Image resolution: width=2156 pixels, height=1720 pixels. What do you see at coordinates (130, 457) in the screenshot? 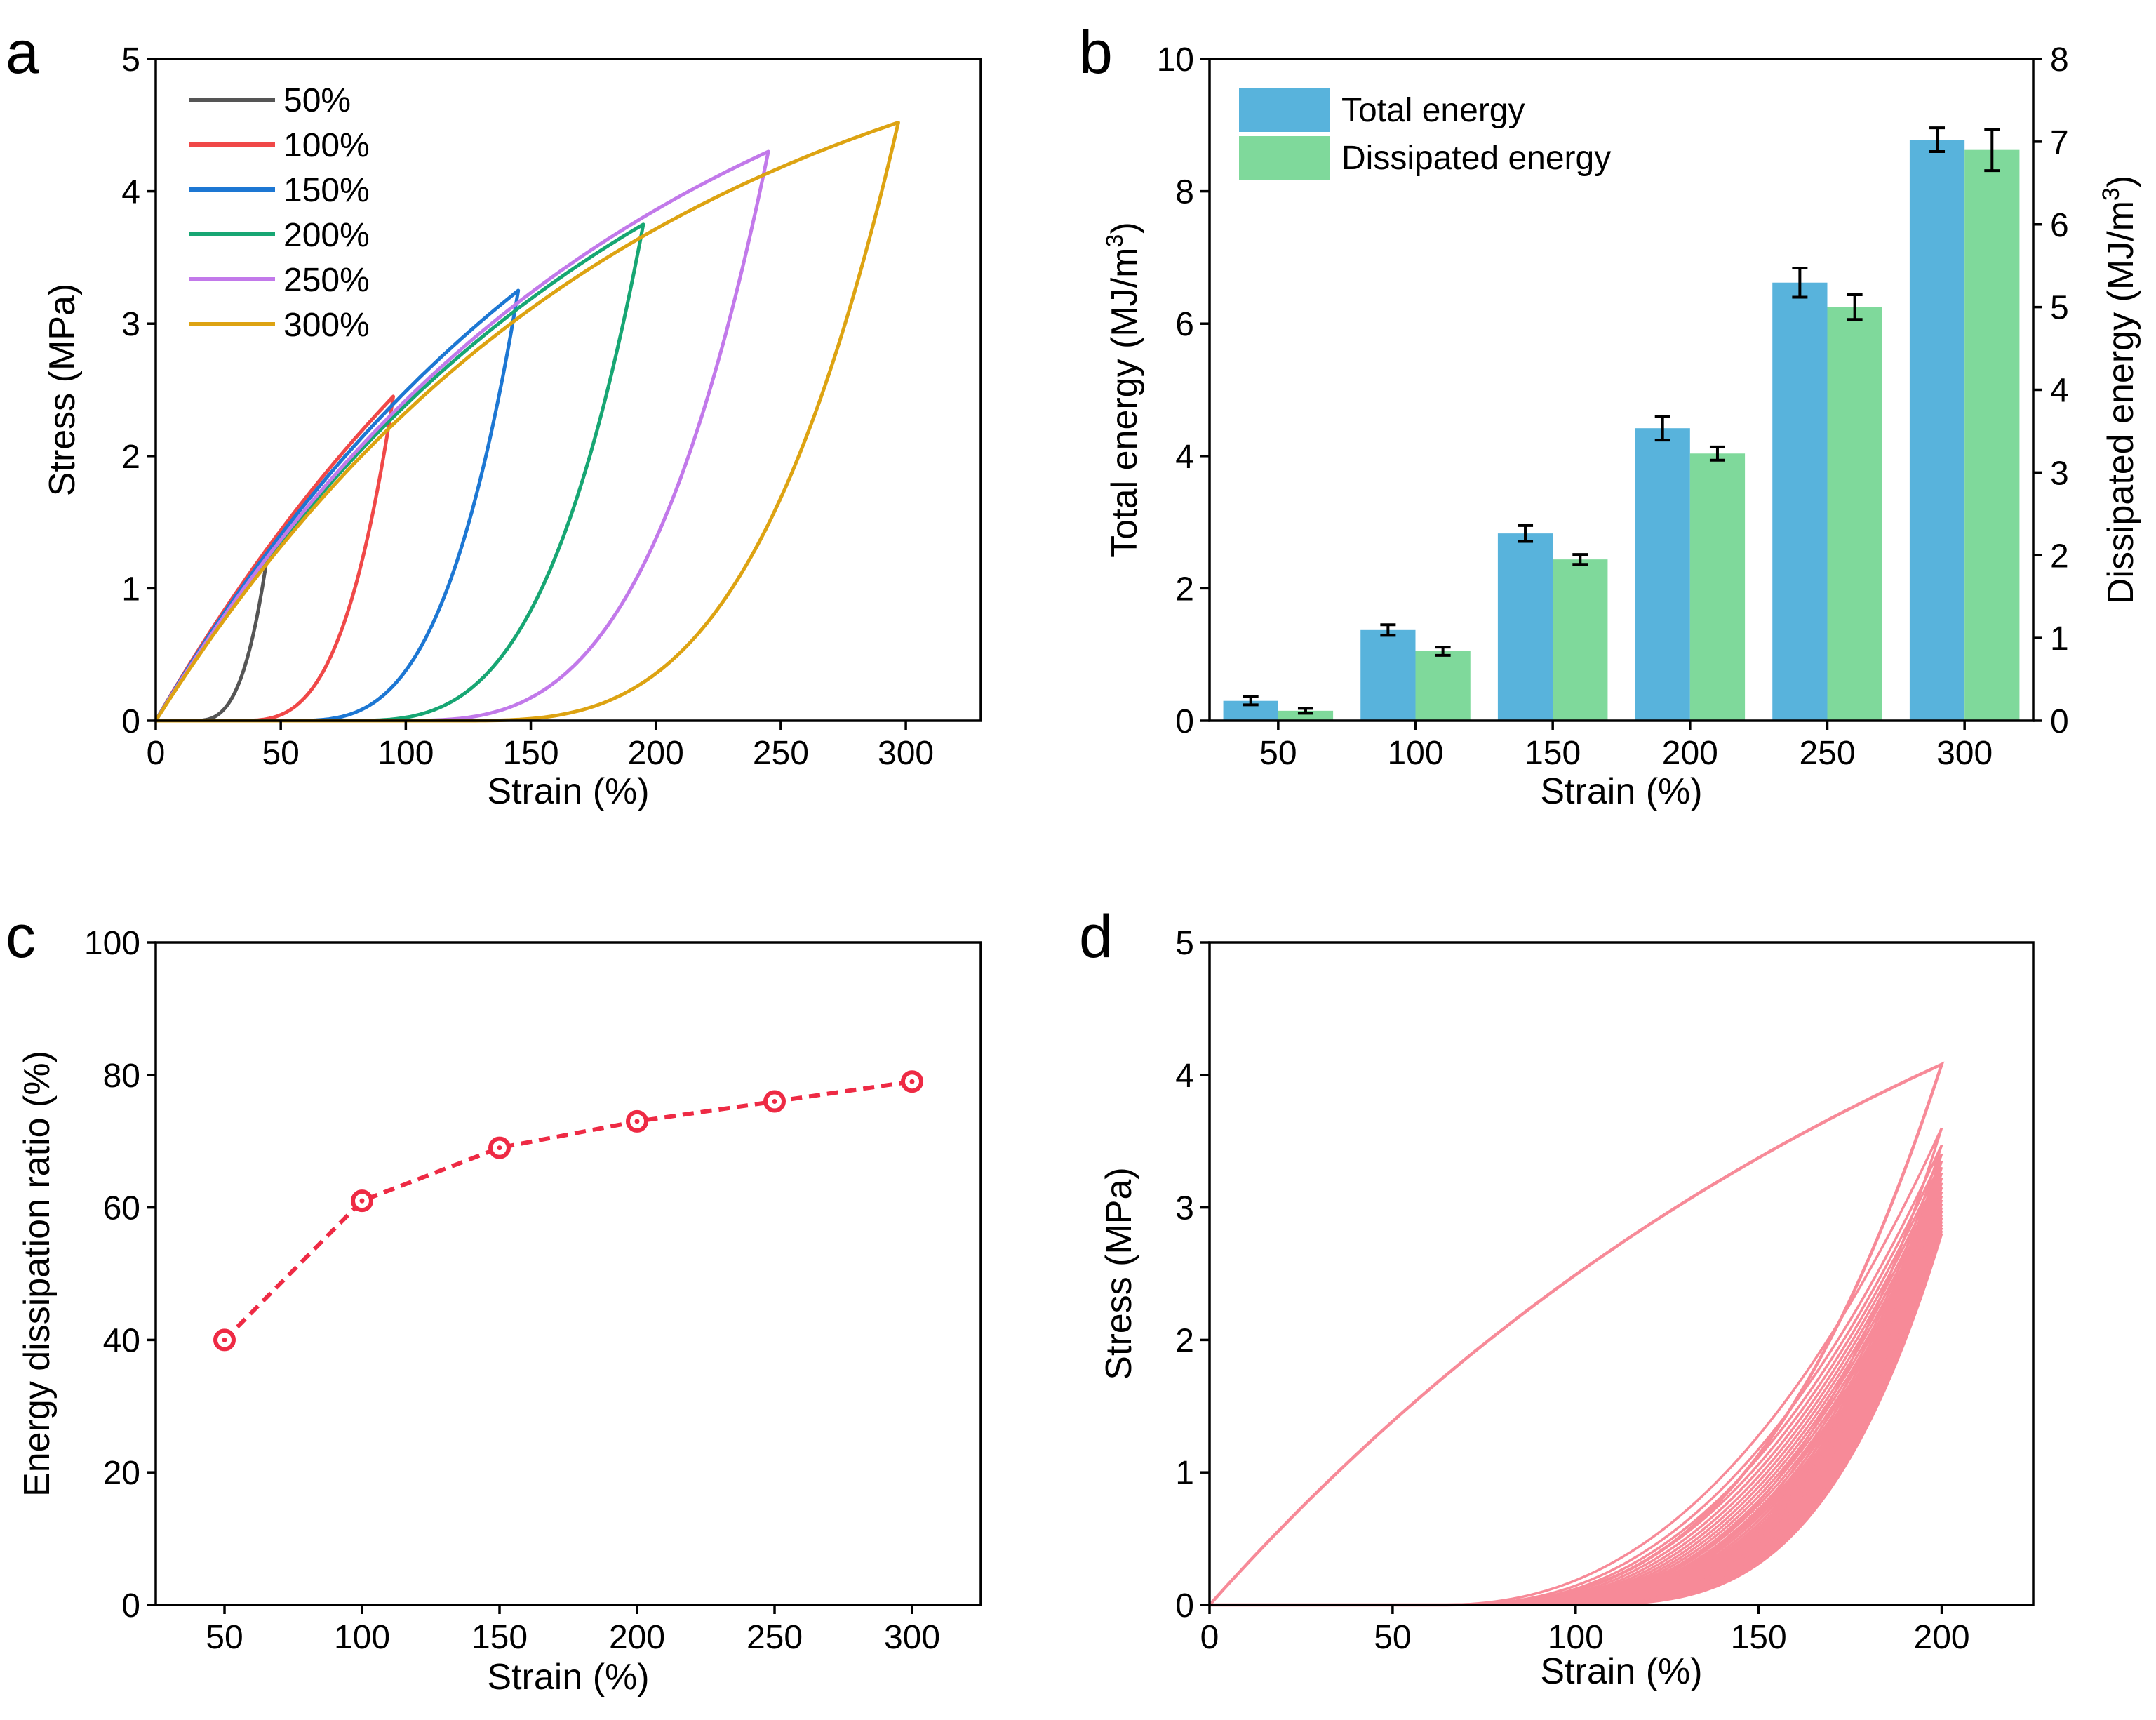
I see `a-ytick-label: 2` at bounding box center [130, 457].